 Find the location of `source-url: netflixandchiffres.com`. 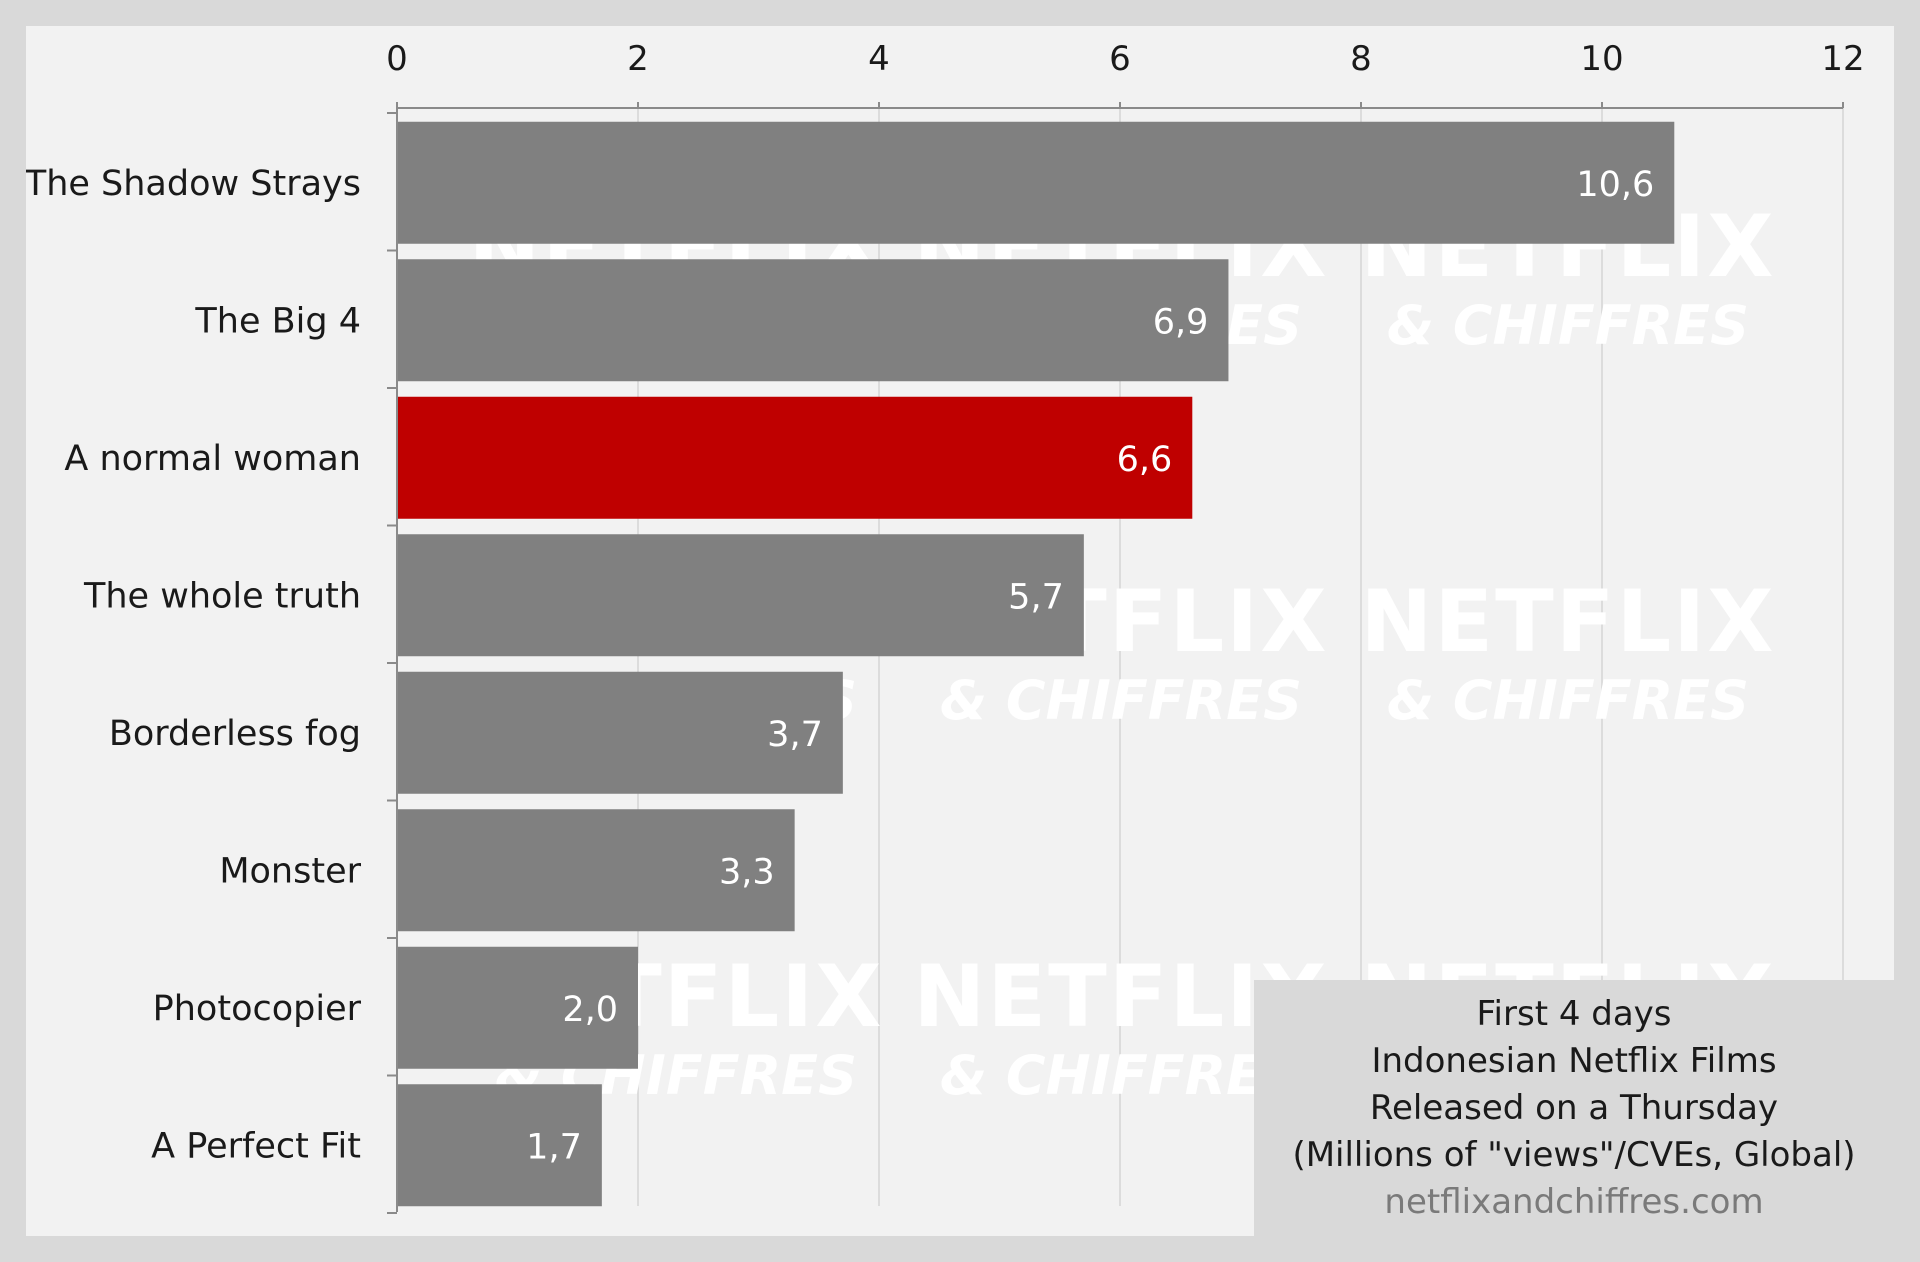

source-url: netflixandchiffres.com is located at coordinates (1574, 1201).